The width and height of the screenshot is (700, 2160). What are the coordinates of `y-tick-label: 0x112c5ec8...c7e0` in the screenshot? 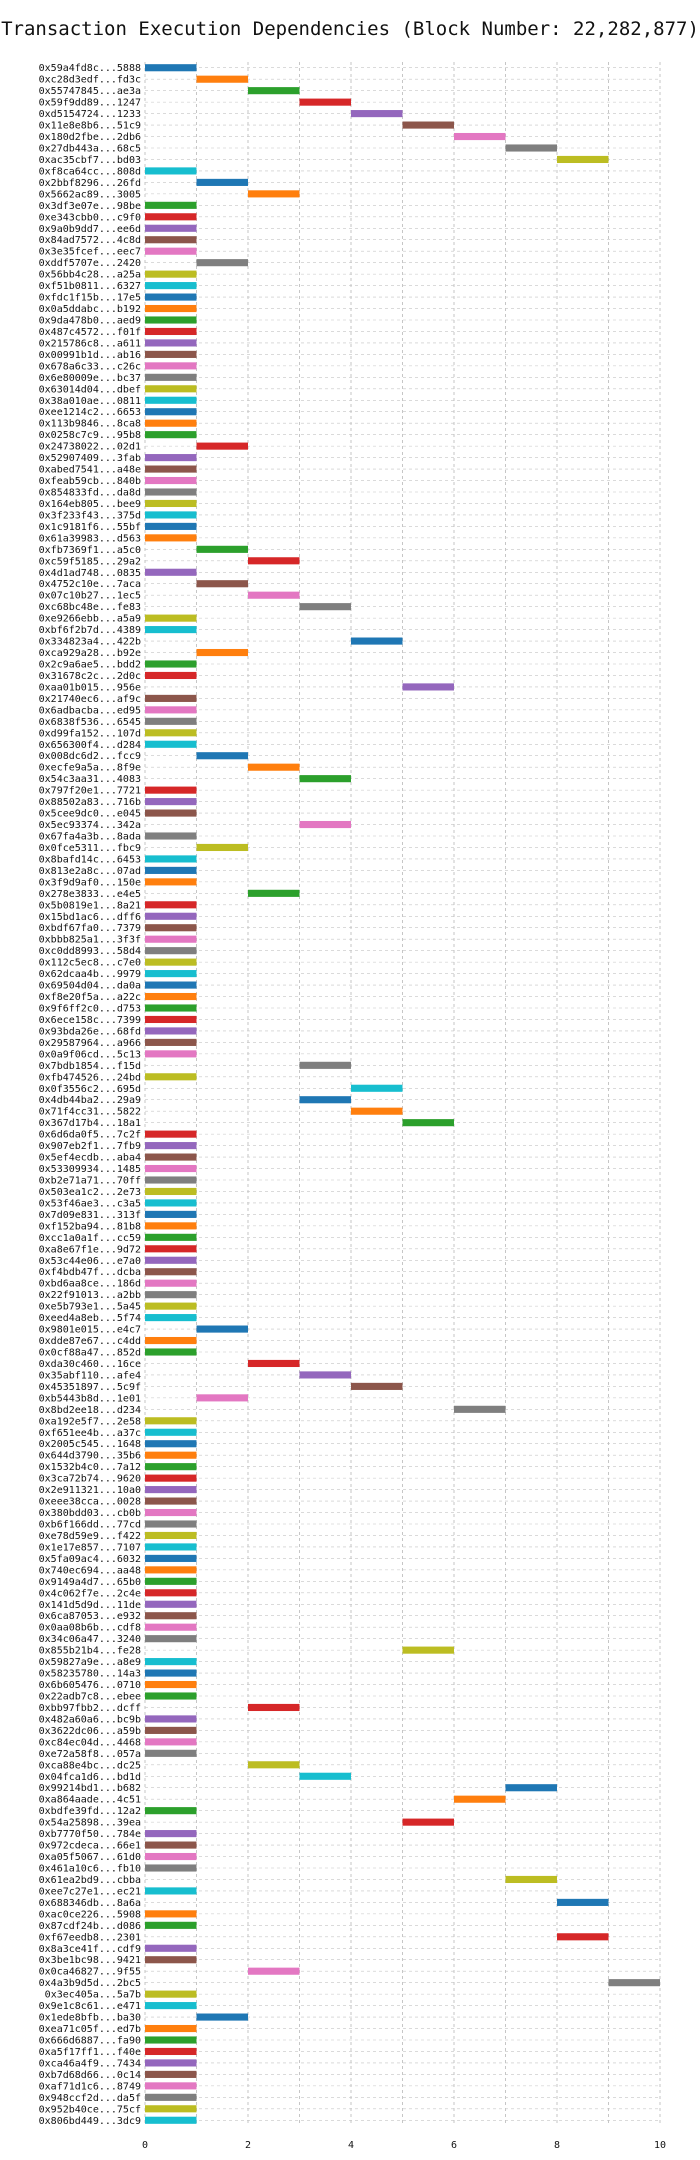 It's located at (90, 963).